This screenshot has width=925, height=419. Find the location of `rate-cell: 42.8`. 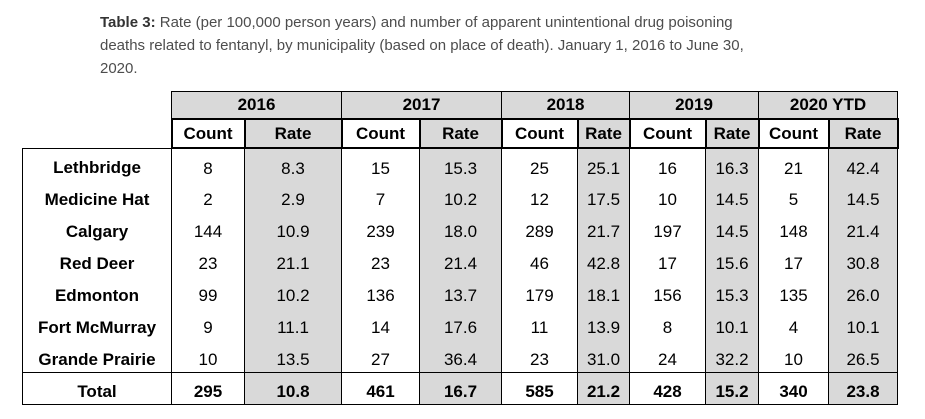

rate-cell: 42.8 is located at coordinates (603, 260).